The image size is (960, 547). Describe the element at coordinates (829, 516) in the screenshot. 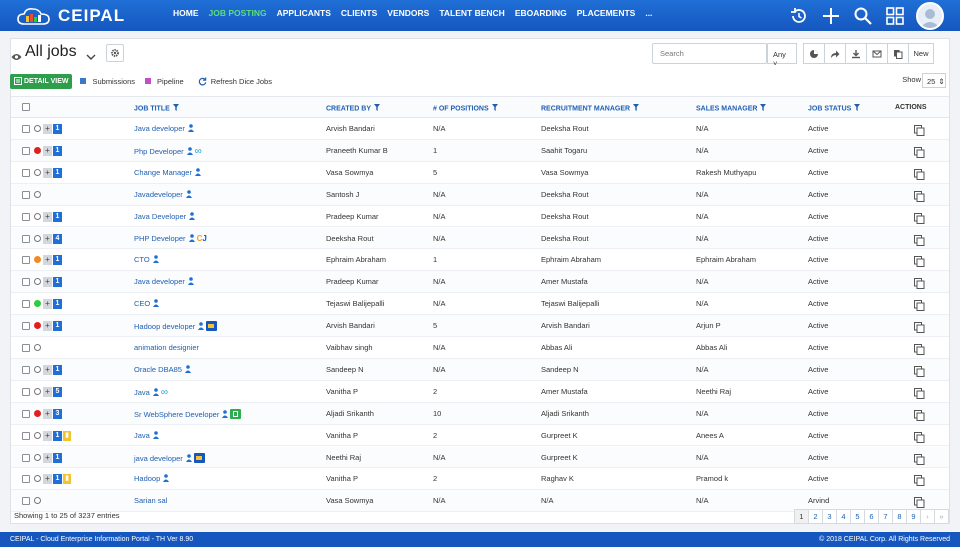

I see `page-3-button: 3` at that location.